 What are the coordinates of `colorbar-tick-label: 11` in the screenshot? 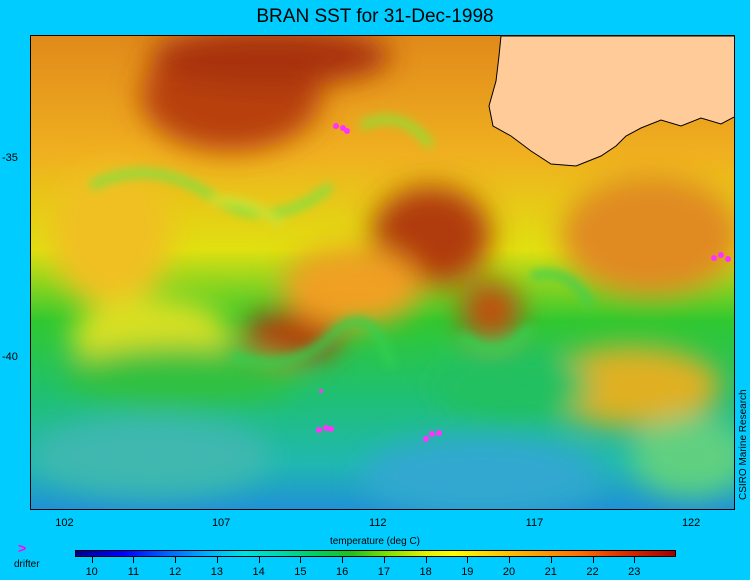 It's located at (133, 572).